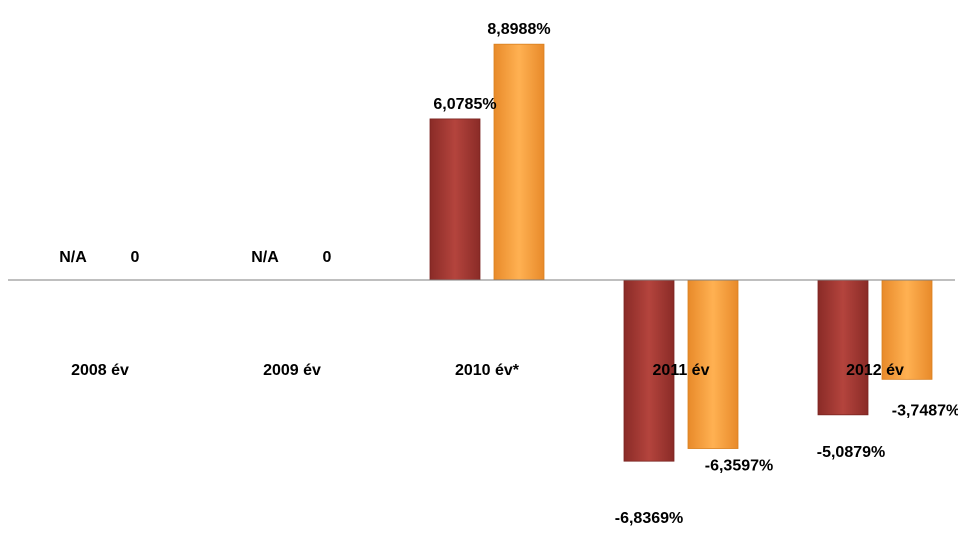 The height and width of the screenshot is (550, 958). I want to click on data-label: -3,7487%, so click(925, 410).